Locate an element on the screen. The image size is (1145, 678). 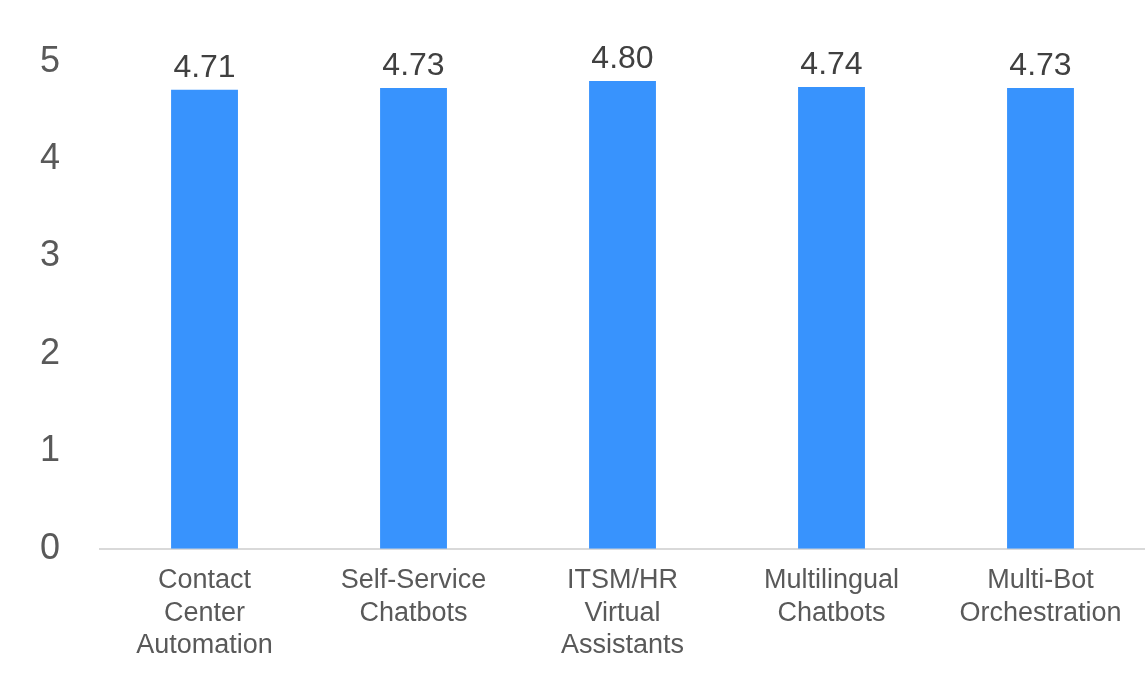
data-label: 4.80 is located at coordinates (622, 56).